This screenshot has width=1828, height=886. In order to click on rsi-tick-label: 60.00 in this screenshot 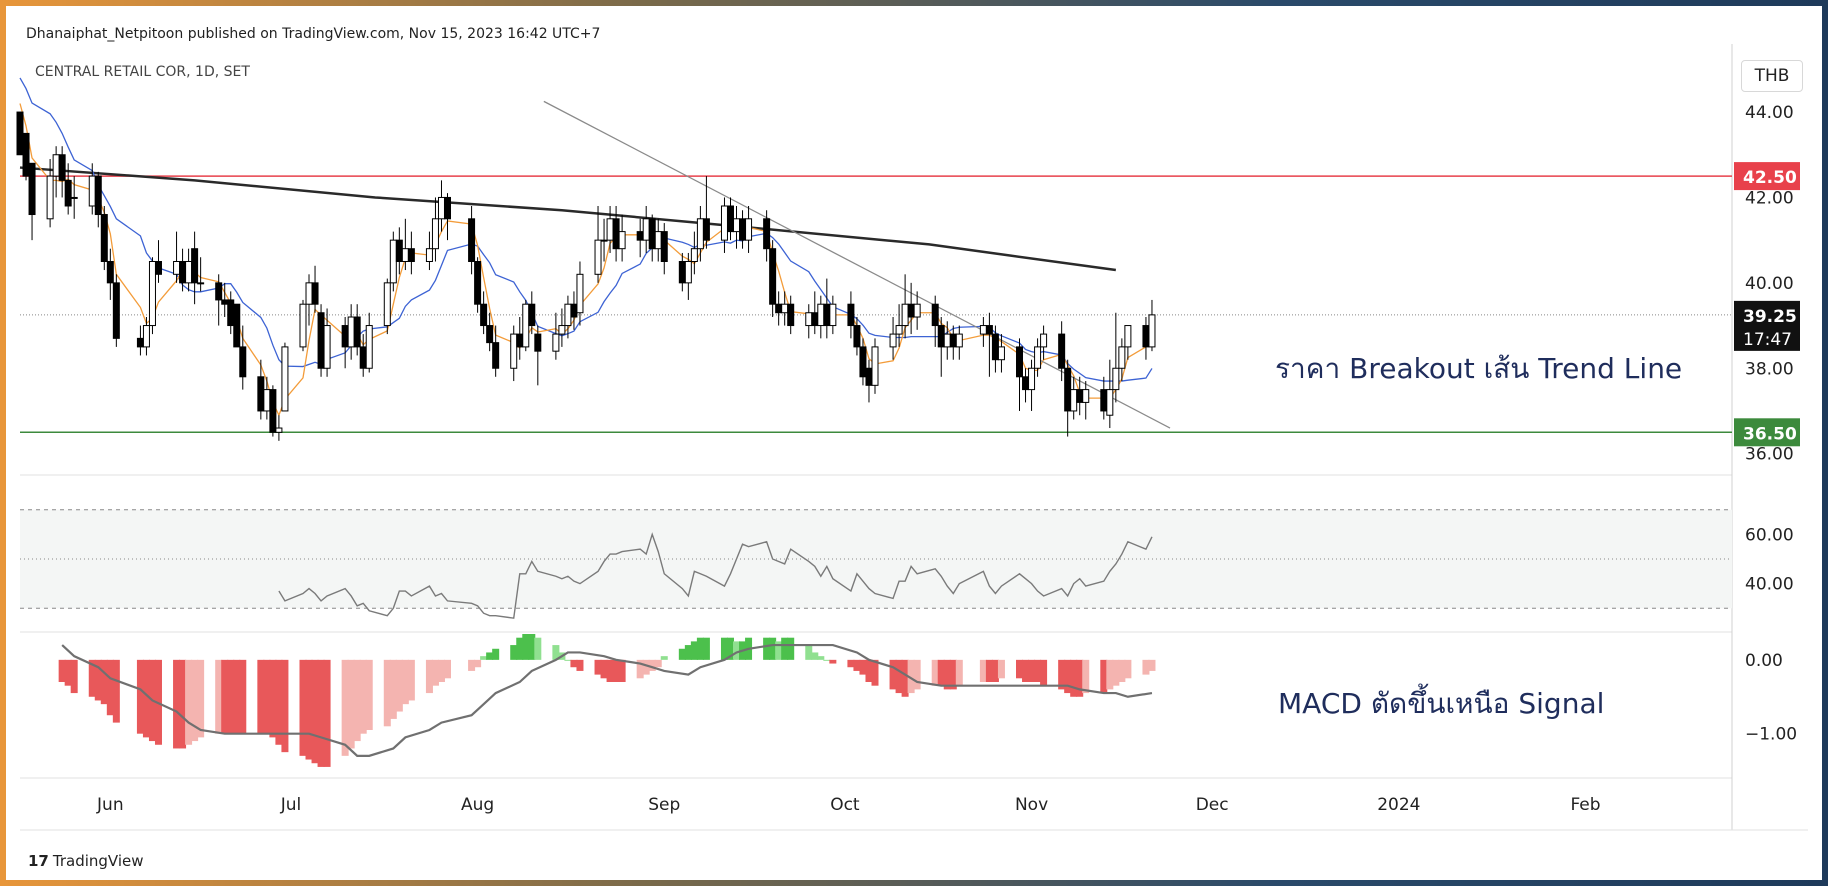, I will do `click(1769, 535)`.